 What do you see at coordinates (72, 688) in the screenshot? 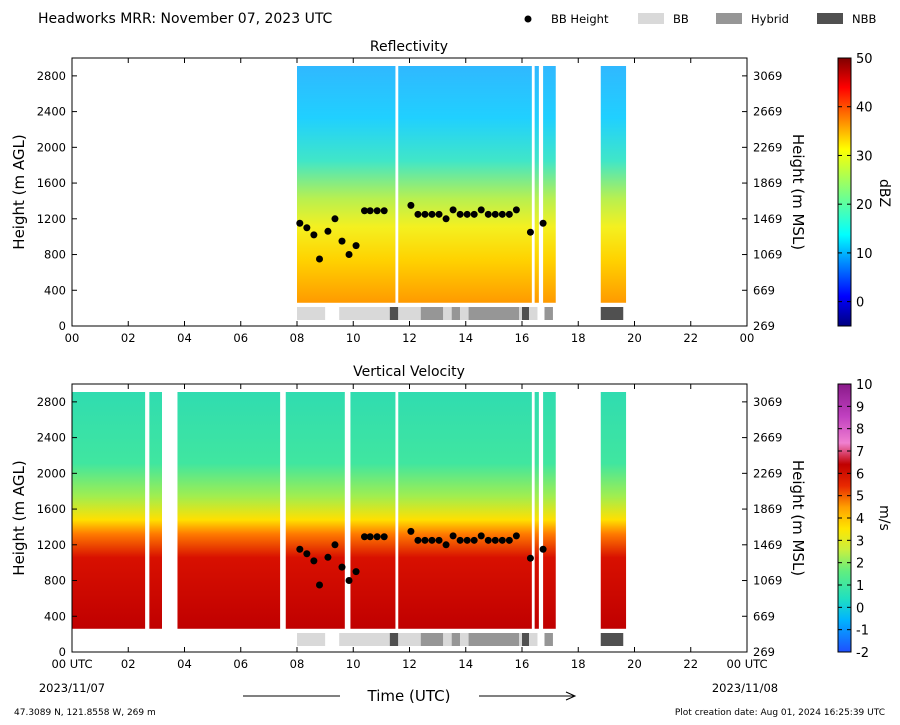
I see `start-date: 2023/11/07` at bounding box center [72, 688].